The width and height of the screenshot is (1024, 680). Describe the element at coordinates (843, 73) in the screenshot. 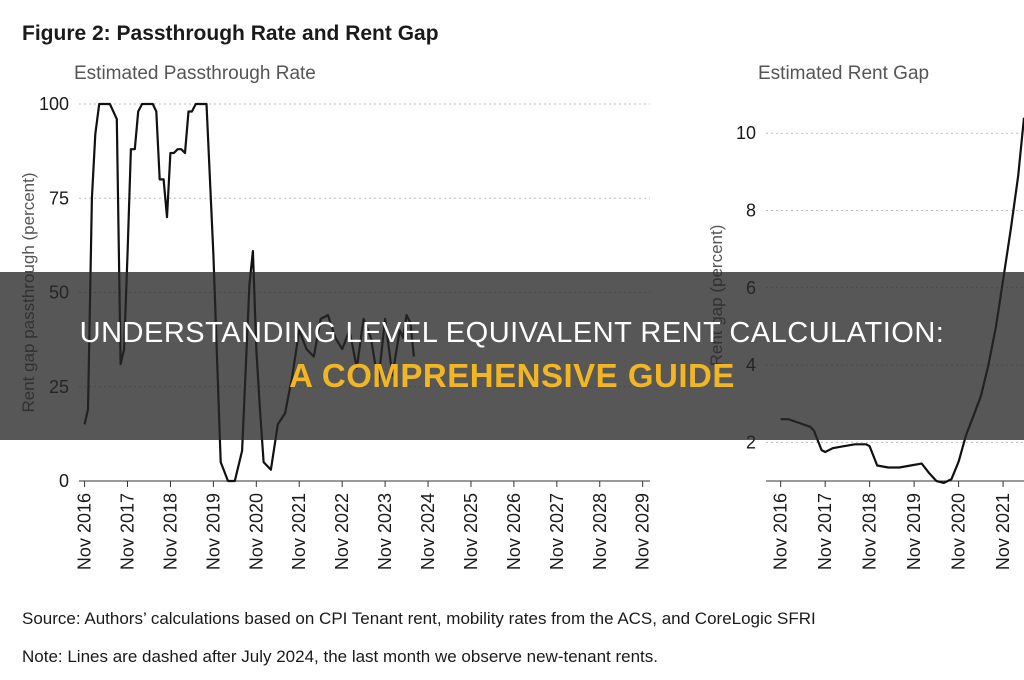

I see `rent-gap-title: Estimated Rent Gap` at that location.